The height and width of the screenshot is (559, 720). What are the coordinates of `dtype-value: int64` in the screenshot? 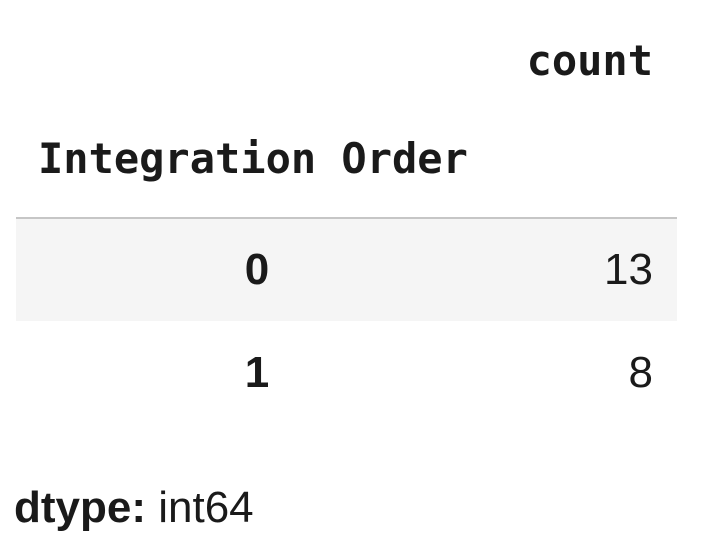 It's located at (206, 507).